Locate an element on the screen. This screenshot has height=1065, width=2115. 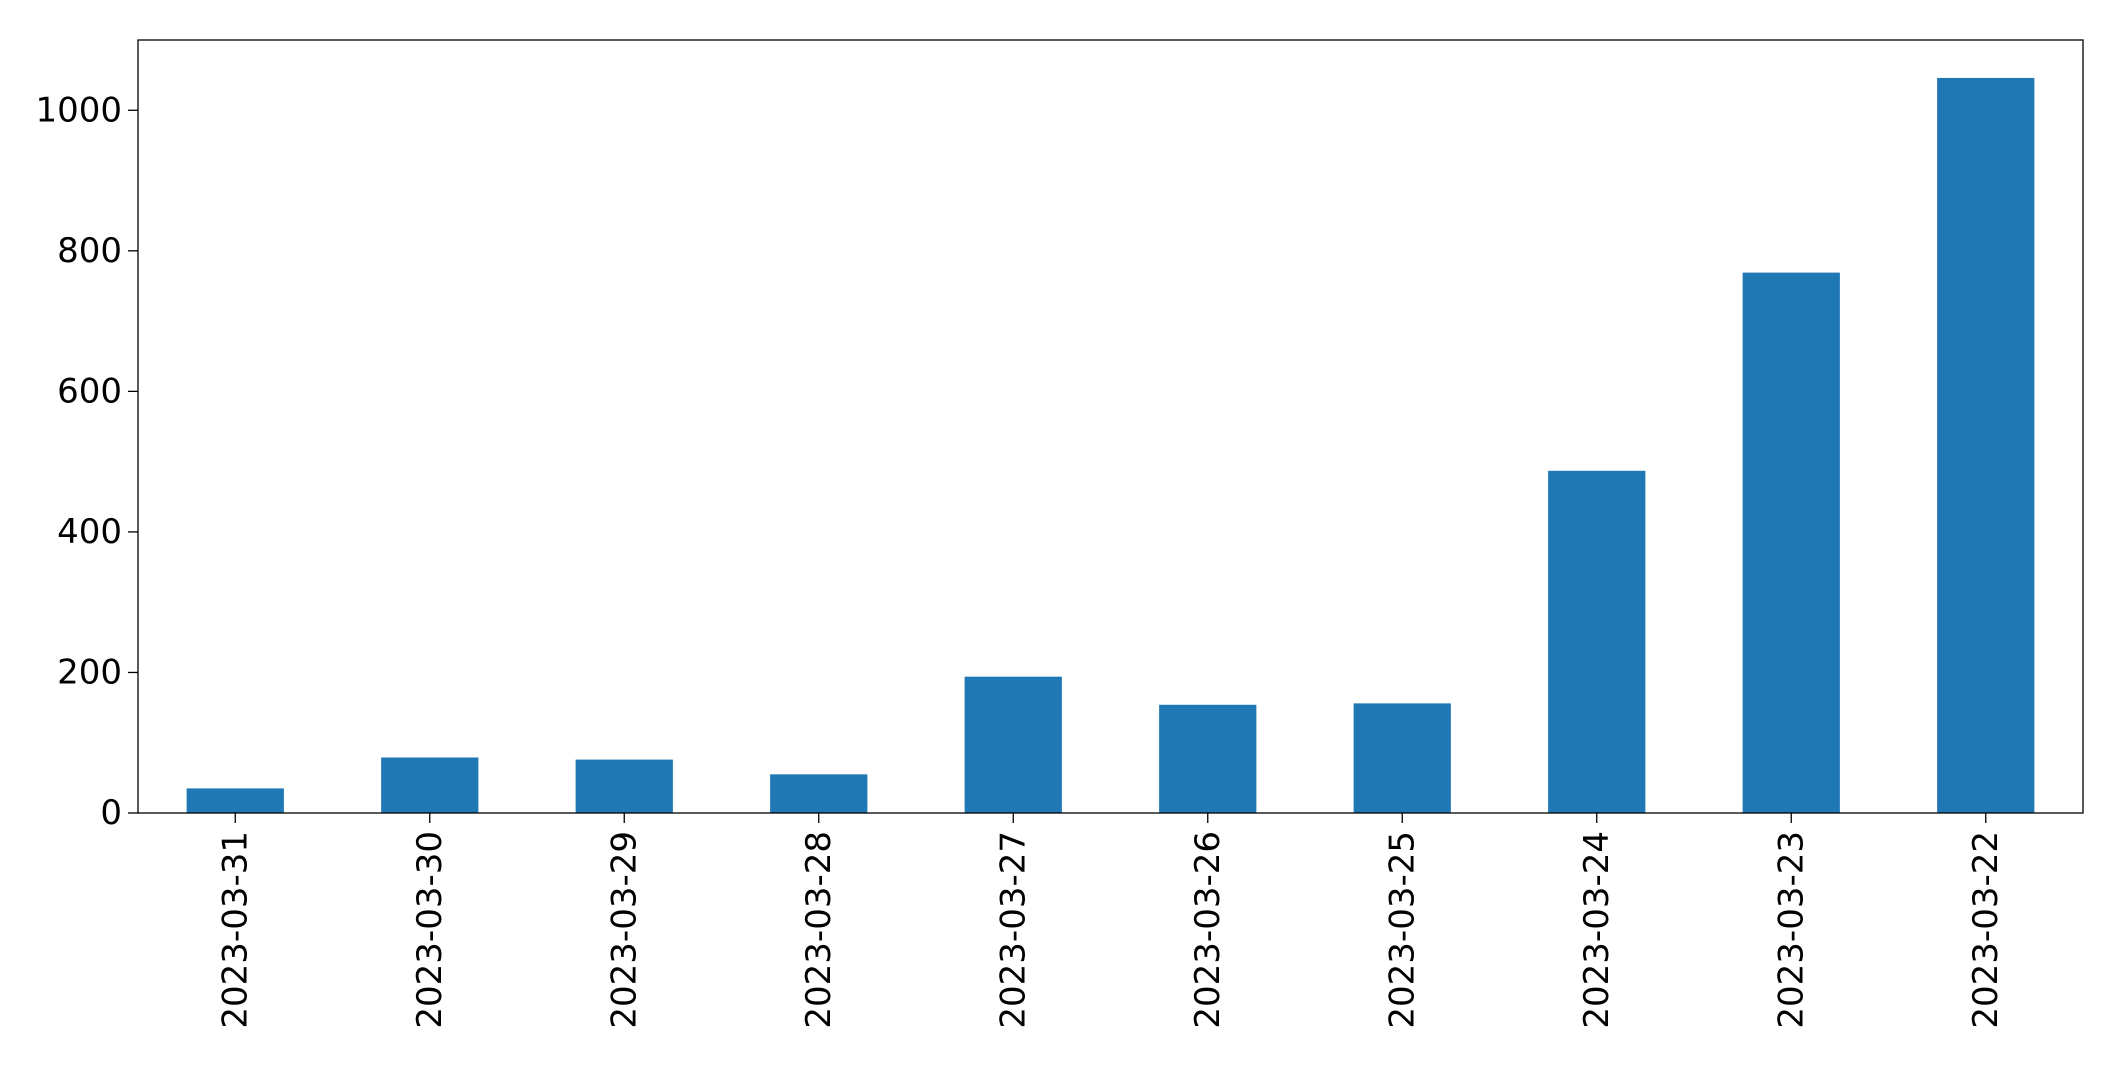
y-tick-label: 600 is located at coordinates (89, 391).